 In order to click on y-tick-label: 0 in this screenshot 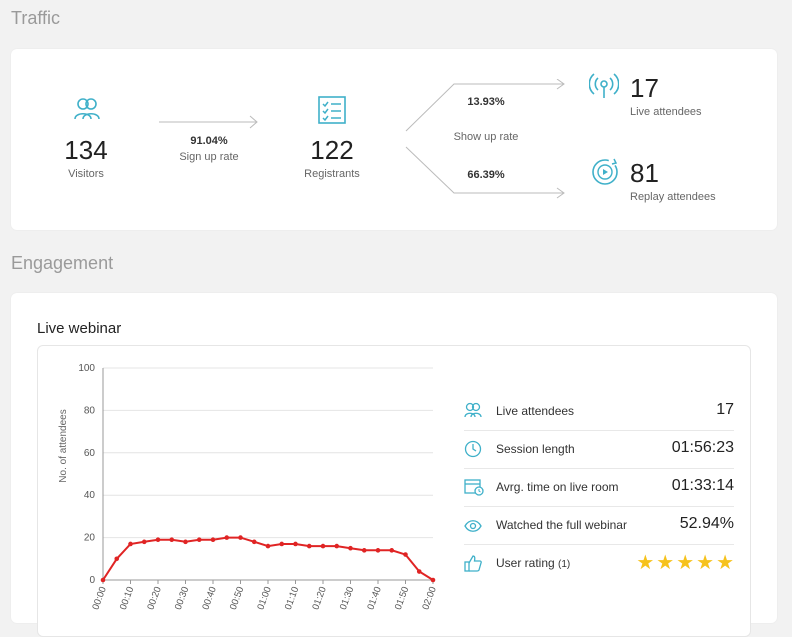, I will do `click(92, 580)`.